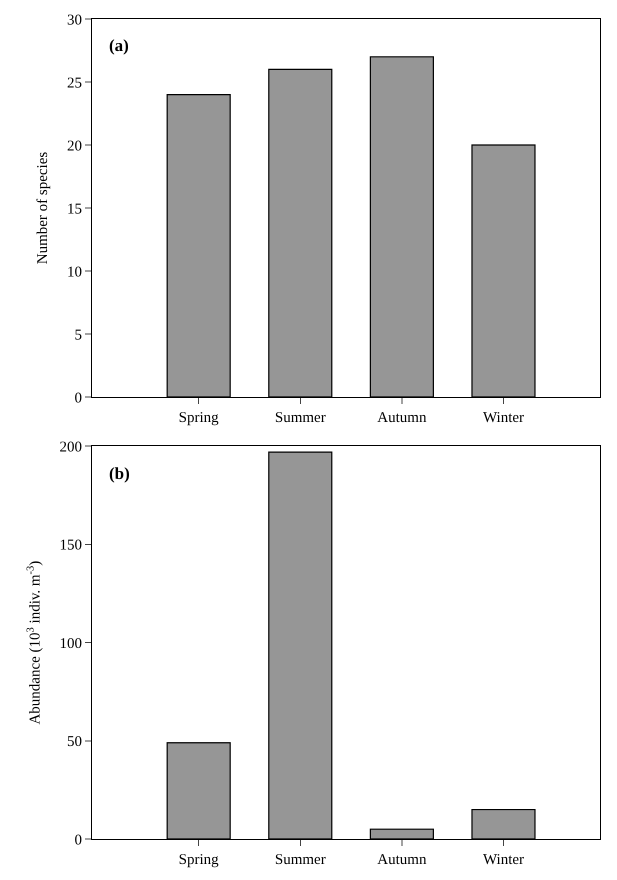 Image resolution: width=617 pixels, height=880 pixels. I want to click on y-tick-label: 100, so click(71, 644).